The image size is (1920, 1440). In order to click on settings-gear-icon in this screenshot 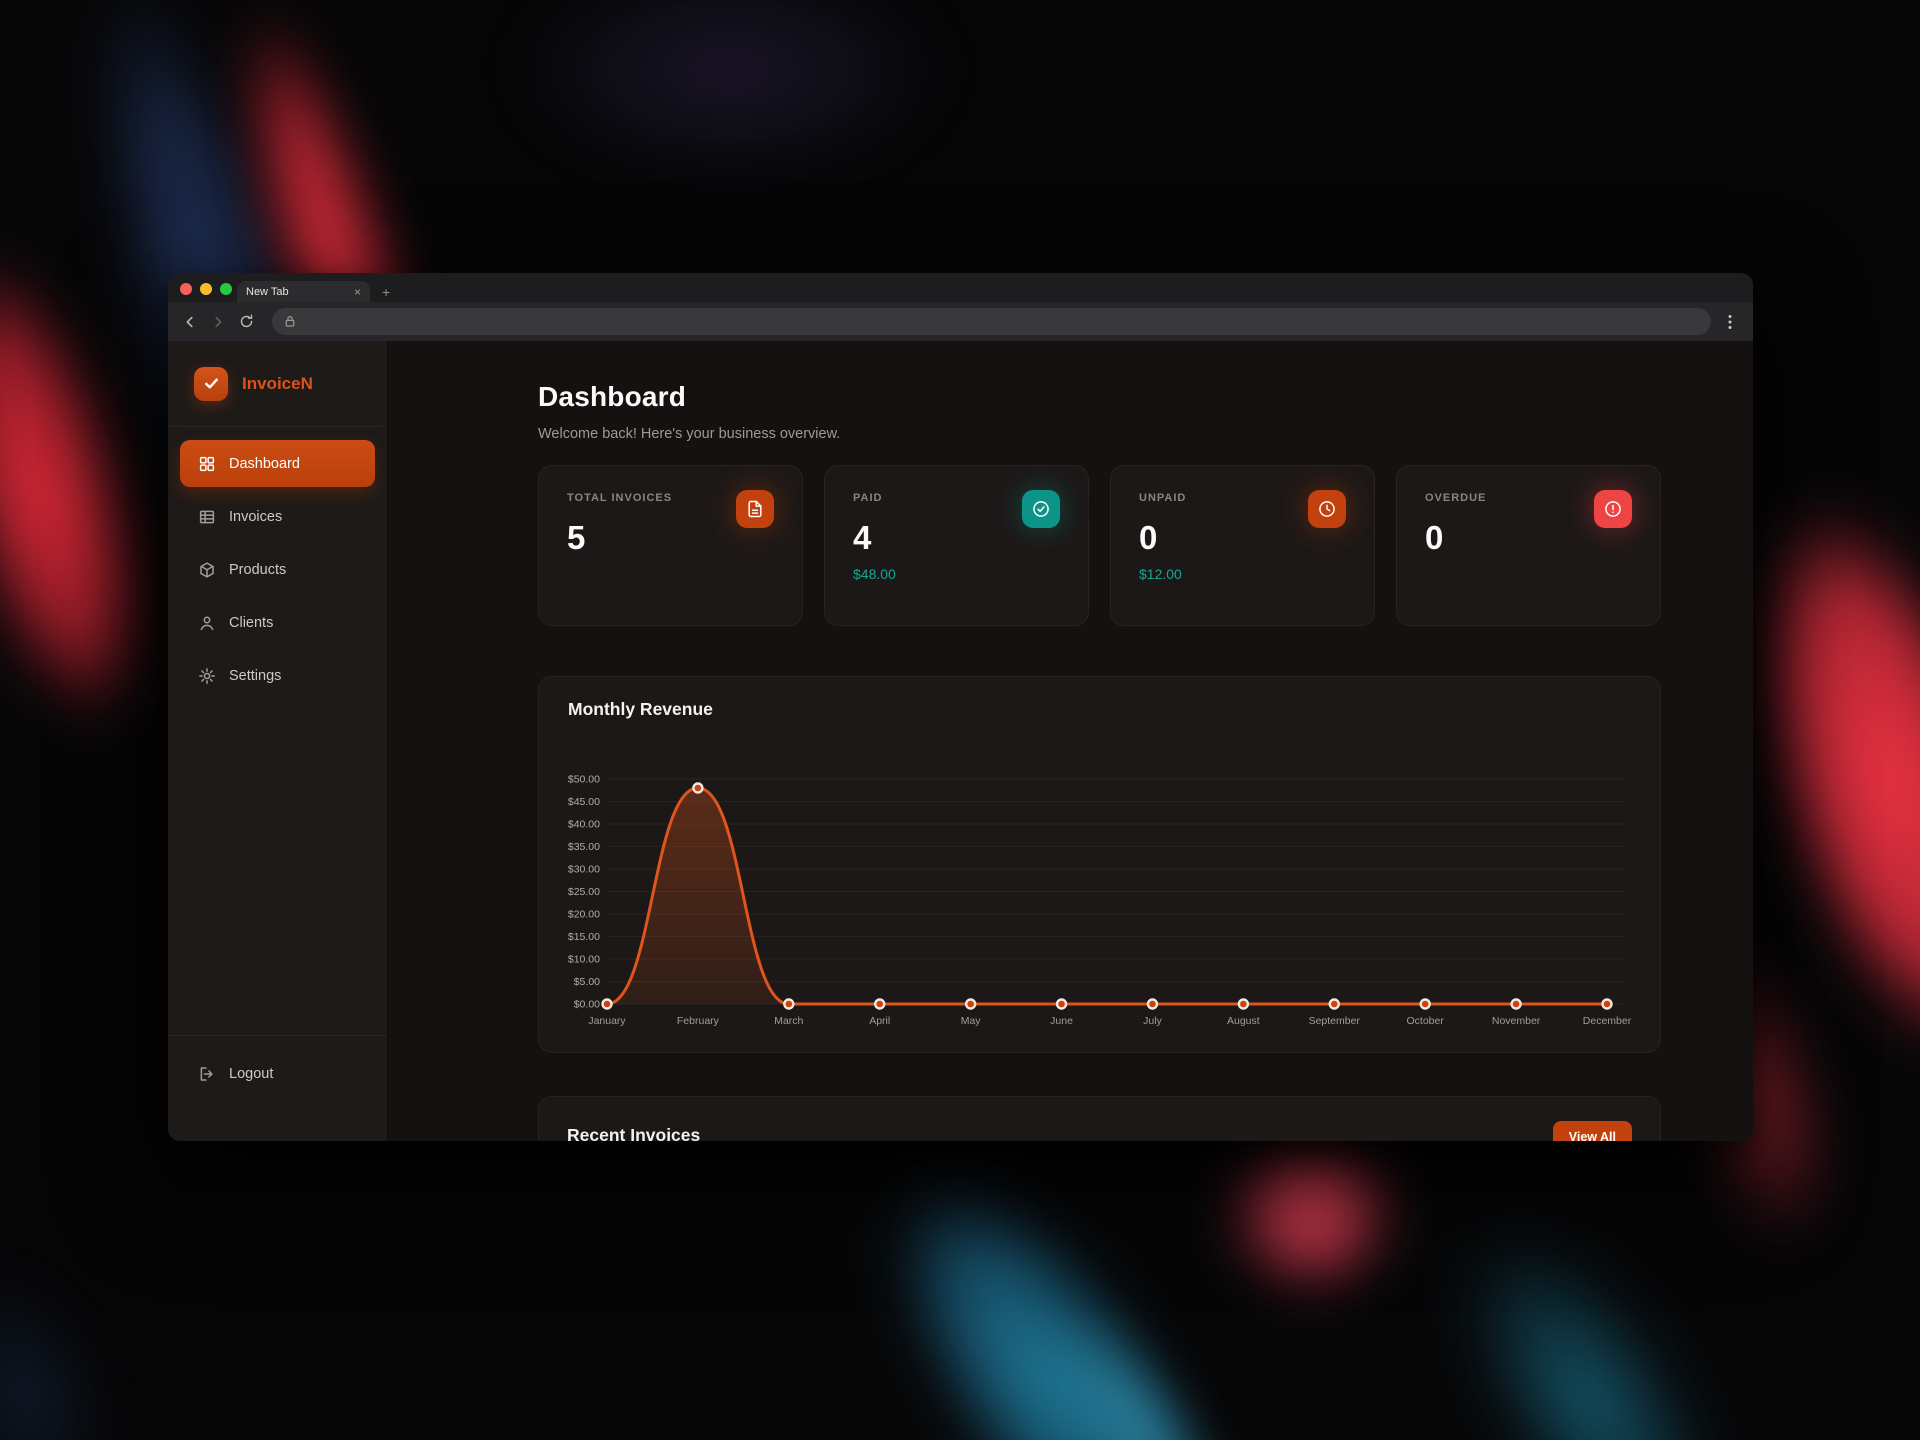, I will do `click(207, 676)`.